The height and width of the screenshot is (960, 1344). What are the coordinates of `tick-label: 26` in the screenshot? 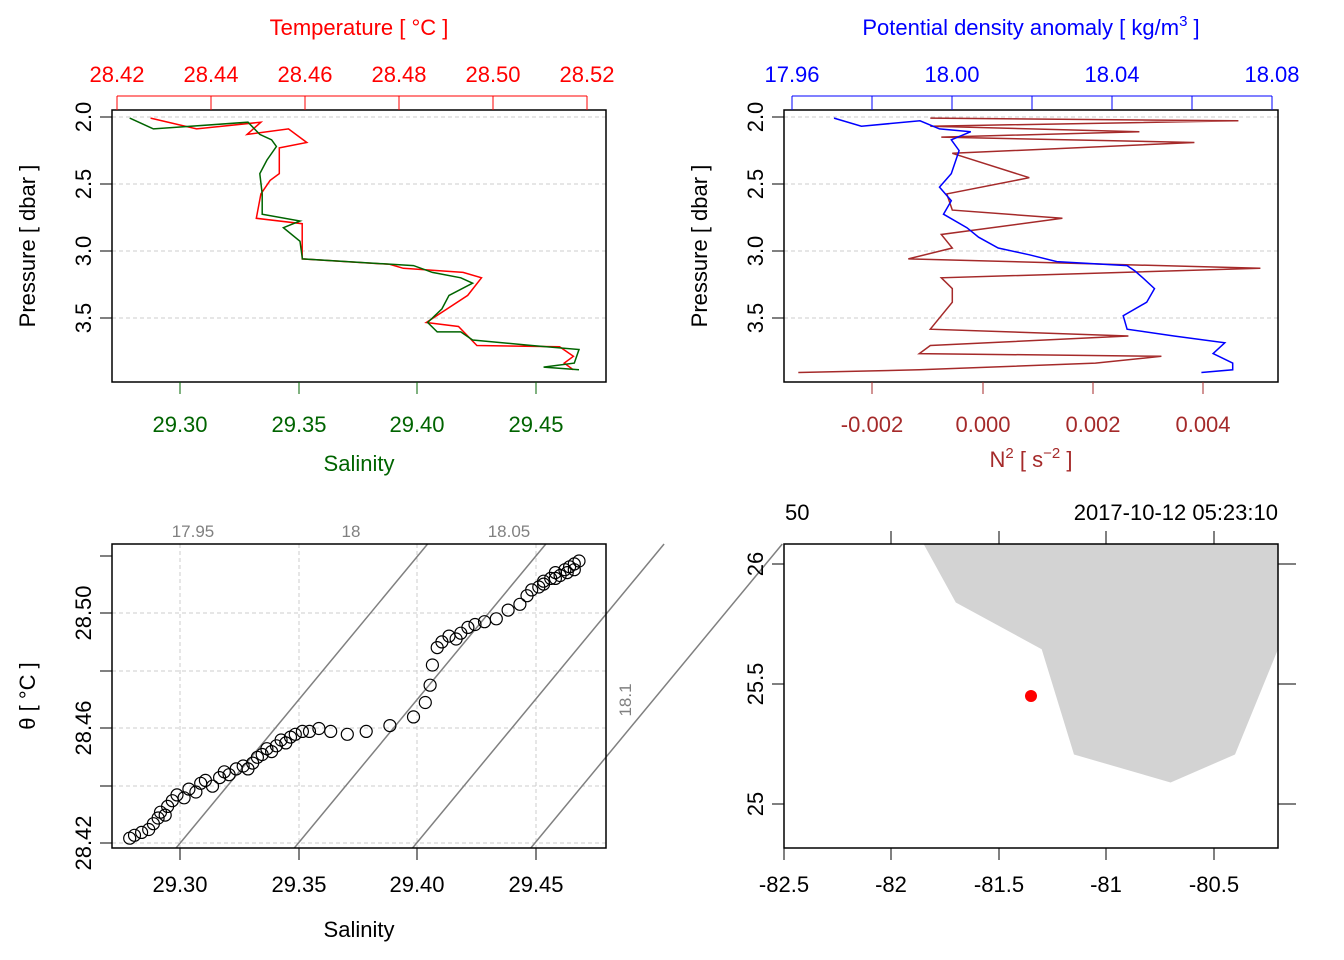 It's located at (755, 564).